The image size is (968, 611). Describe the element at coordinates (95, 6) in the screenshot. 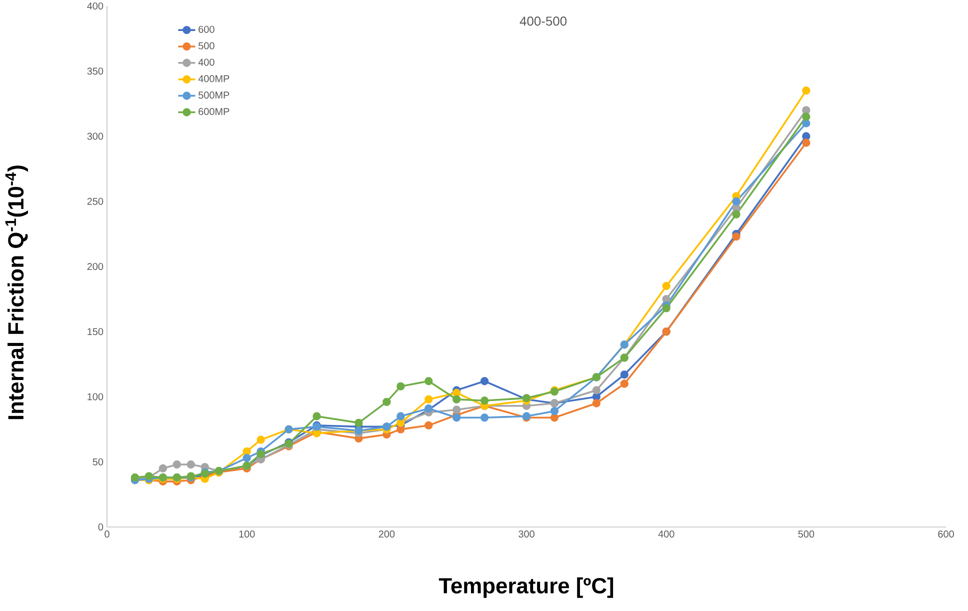

I see `y-tick-label: 400` at that location.